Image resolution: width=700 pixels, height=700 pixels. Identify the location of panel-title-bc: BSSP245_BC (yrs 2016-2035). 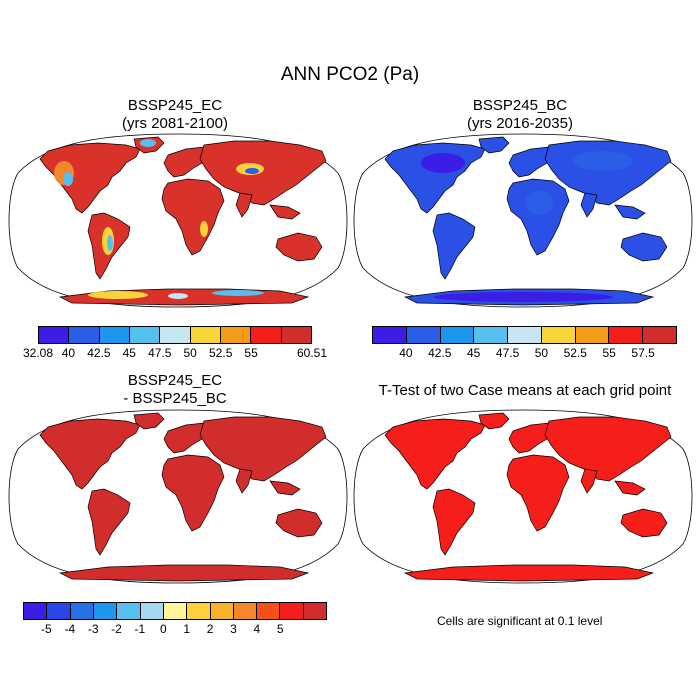
(520, 115).